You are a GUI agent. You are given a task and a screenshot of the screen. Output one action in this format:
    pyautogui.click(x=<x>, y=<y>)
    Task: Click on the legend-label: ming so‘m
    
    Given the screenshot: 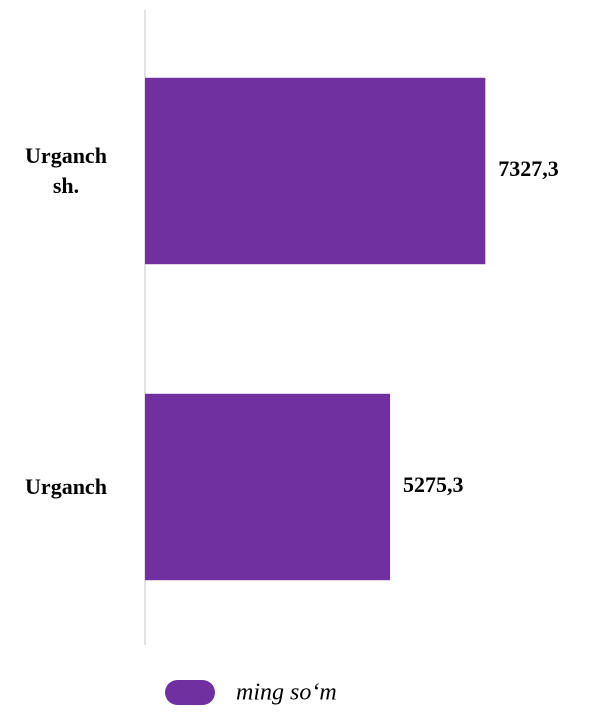 What is the action you would take?
    pyautogui.click(x=286, y=693)
    